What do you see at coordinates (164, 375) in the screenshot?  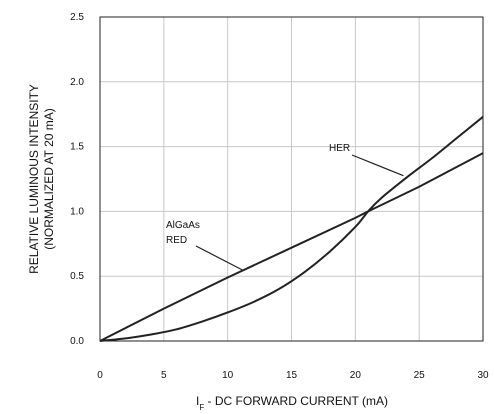 I see `x-tick-label: 5` at bounding box center [164, 375].